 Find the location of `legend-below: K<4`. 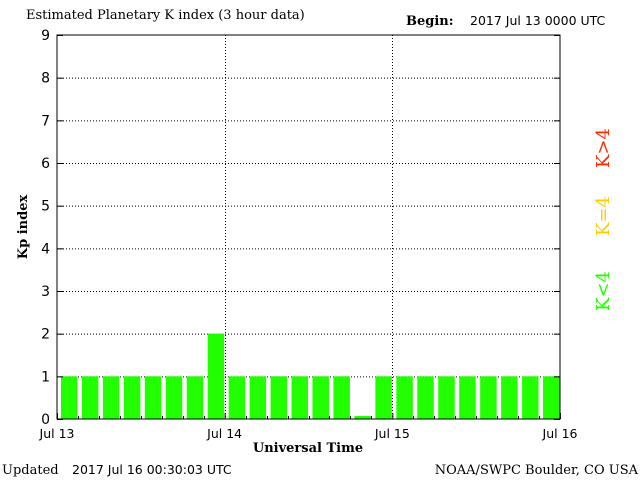

legend-below: K<4 is located at coordinates (603, 291).